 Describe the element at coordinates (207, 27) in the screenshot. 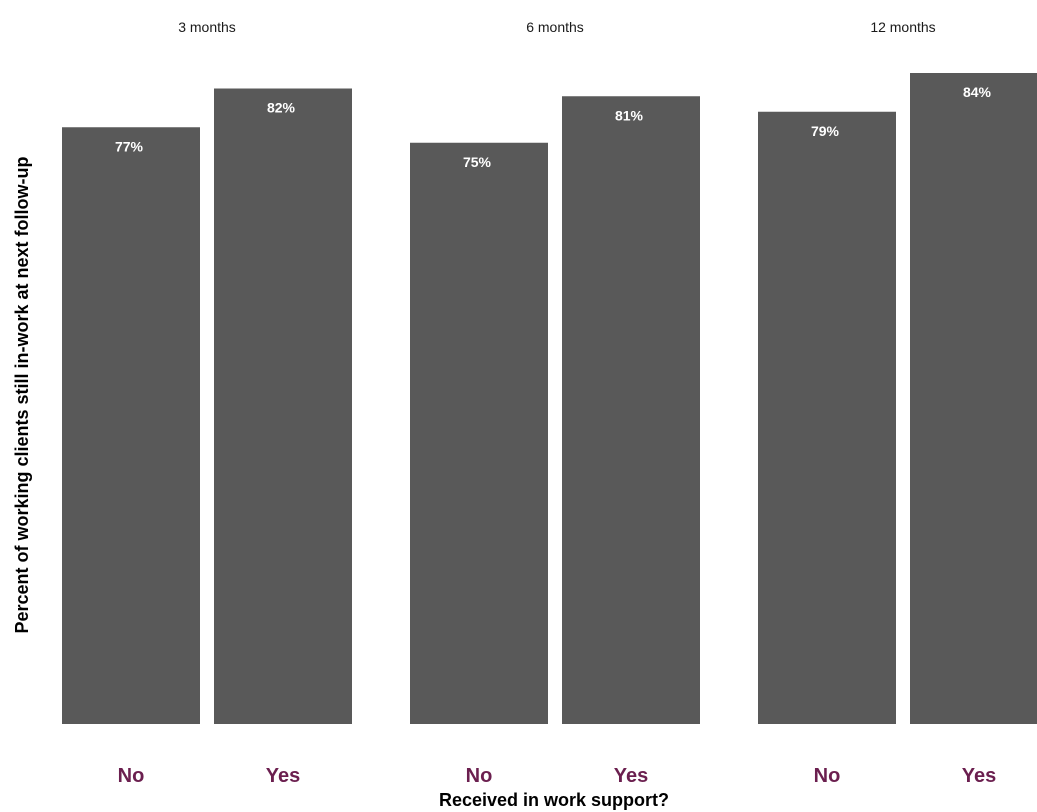

I see `facet-label: 3 months` at that location.